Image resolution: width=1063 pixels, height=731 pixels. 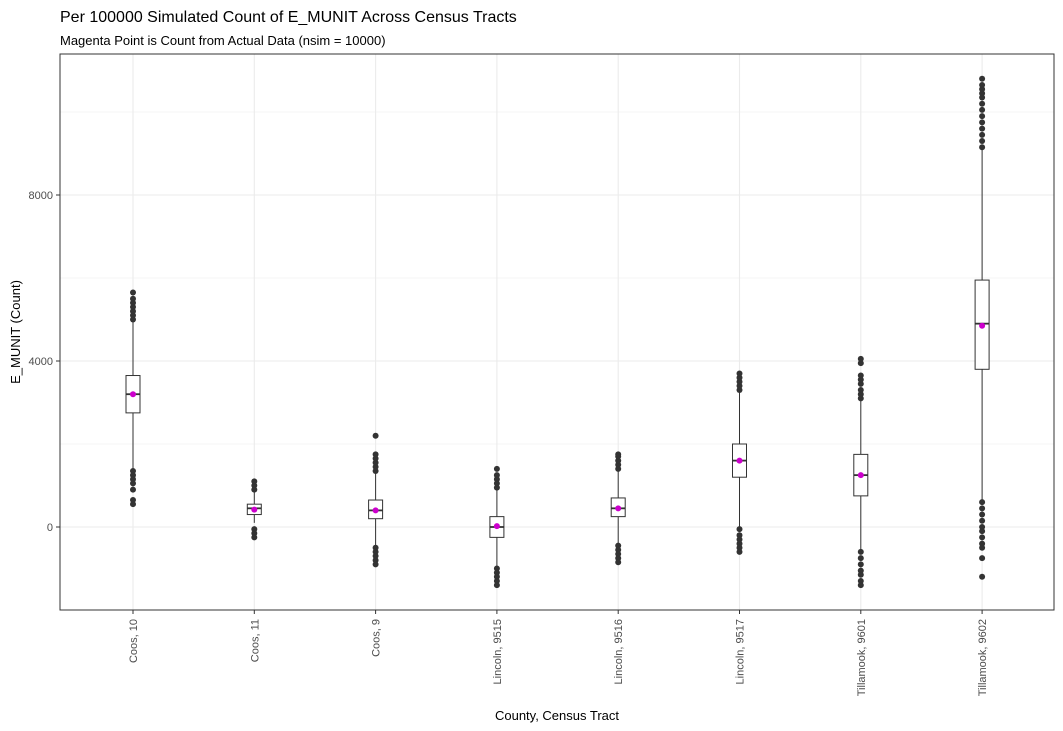 What do you see at coordinates (41, 196) in the screenshot?
I see `y-tick-label: 8000` at bounding box center [41, 196].